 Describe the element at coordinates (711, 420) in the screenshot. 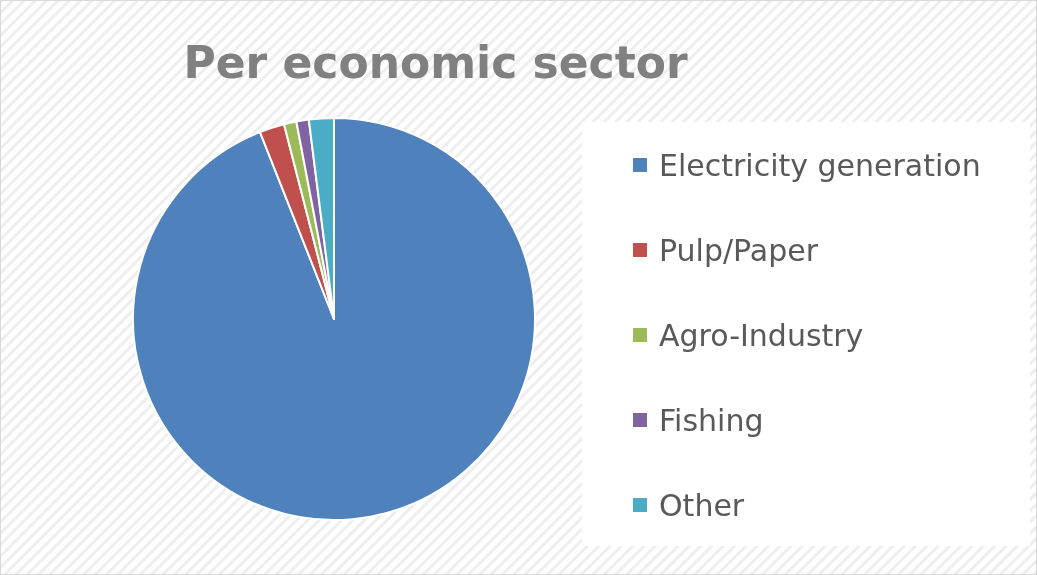

I see `legend-label: Fishing` at that location.